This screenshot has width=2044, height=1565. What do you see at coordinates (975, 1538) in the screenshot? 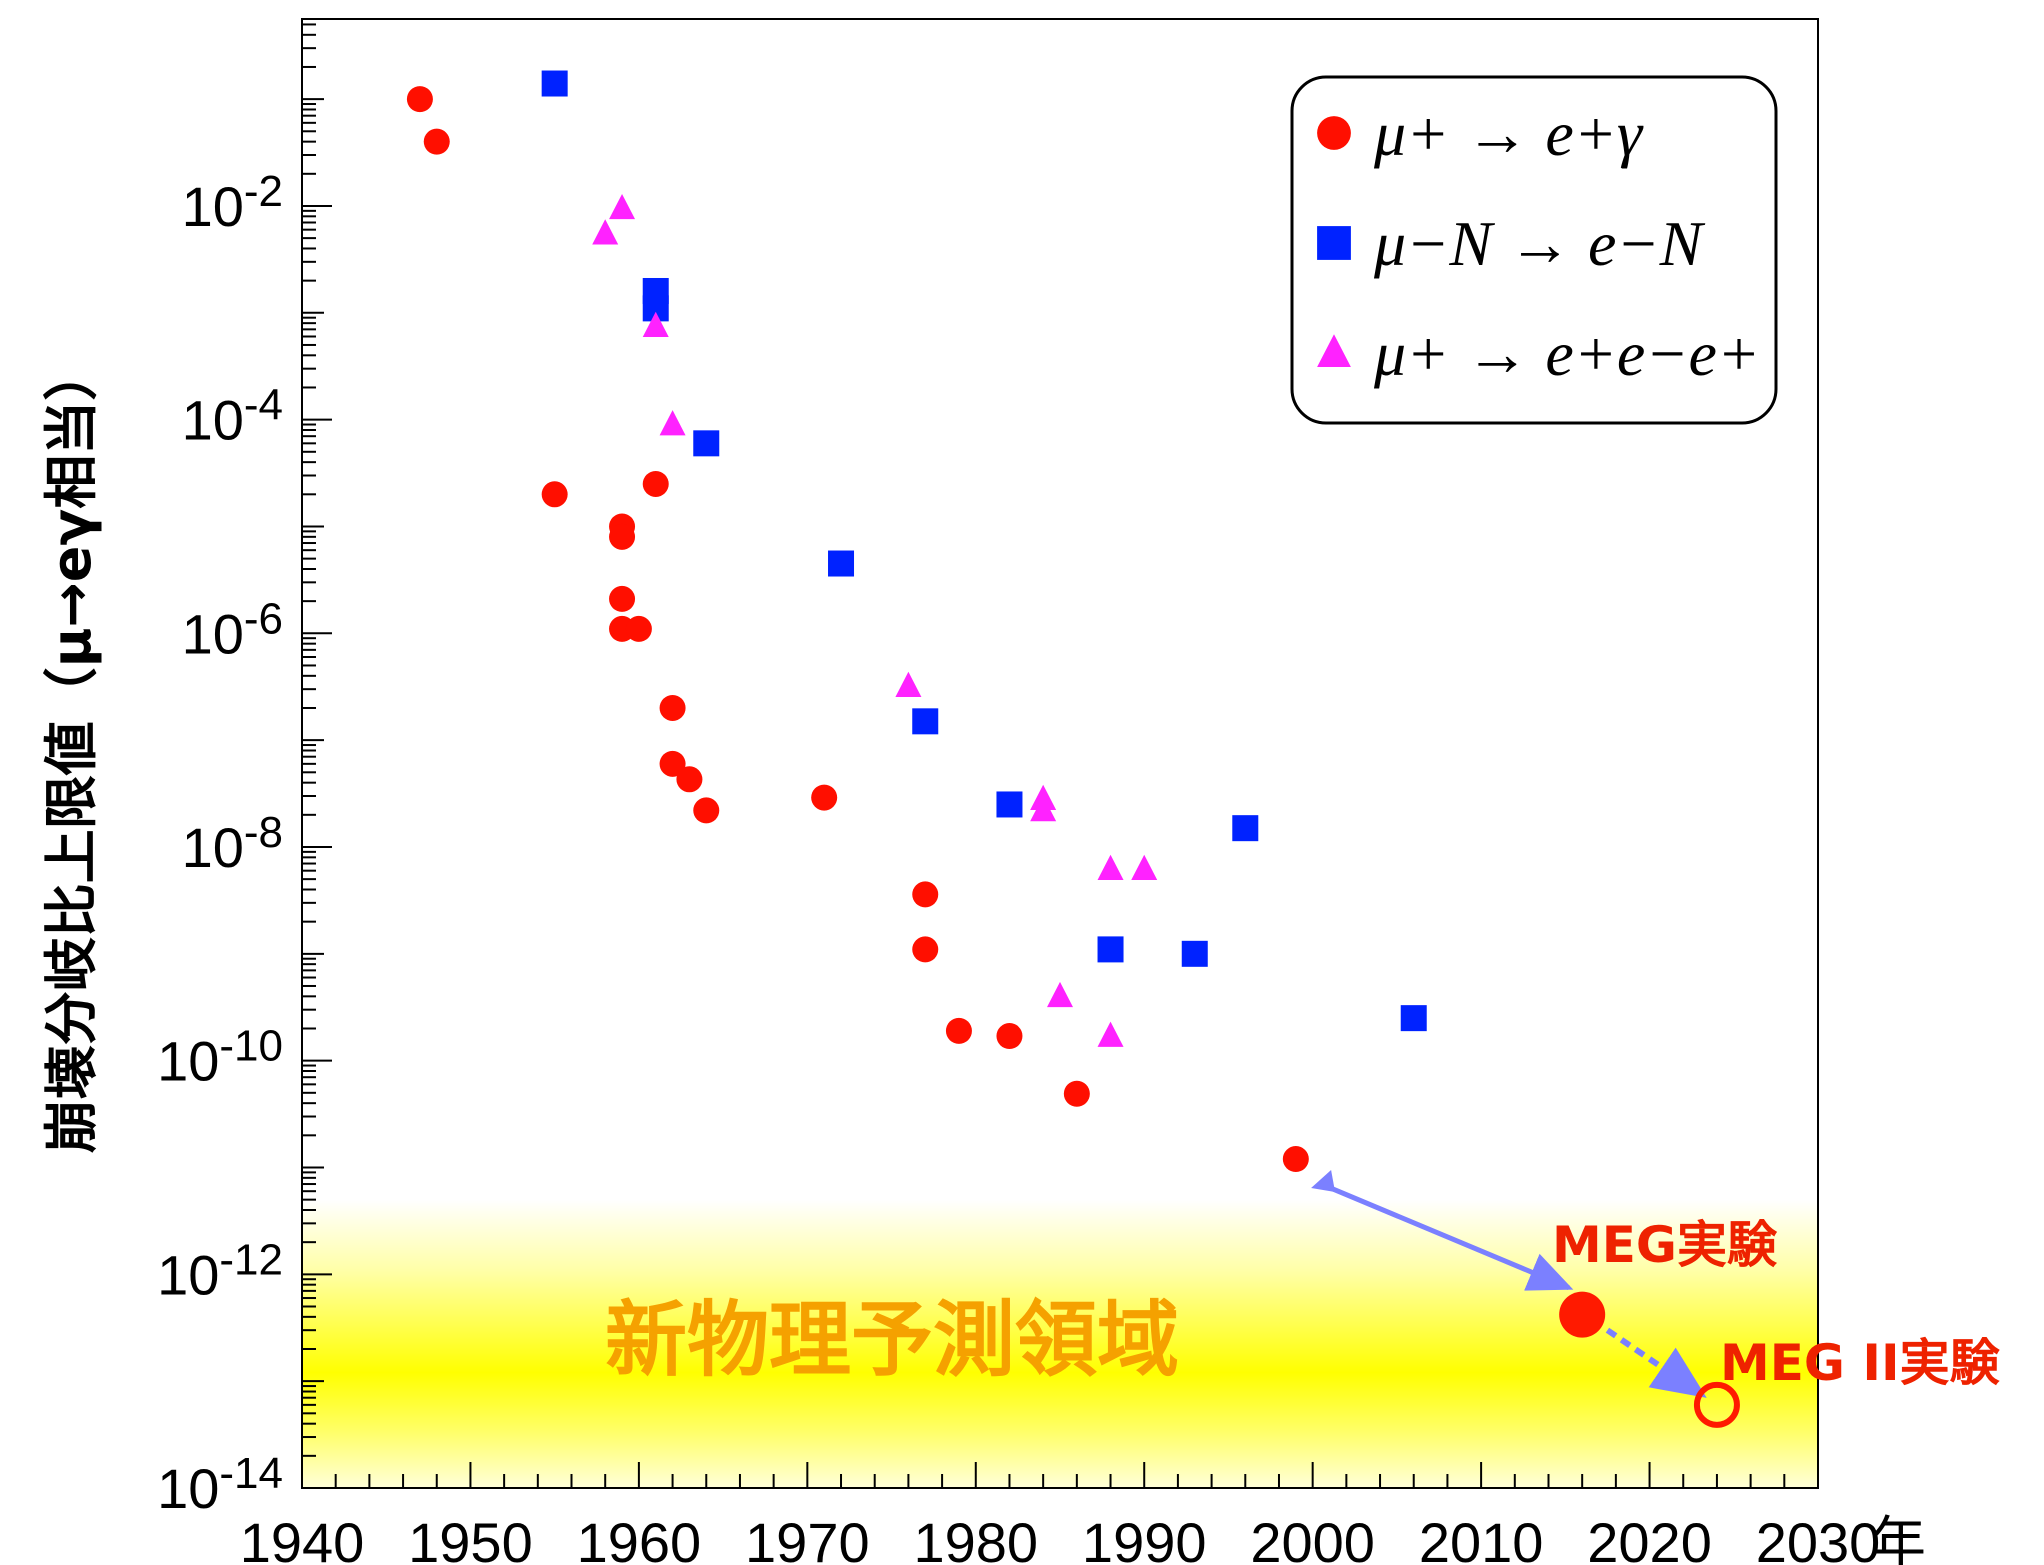
I see `x-tick-label: 1980` at bounding box center [975, 1538].